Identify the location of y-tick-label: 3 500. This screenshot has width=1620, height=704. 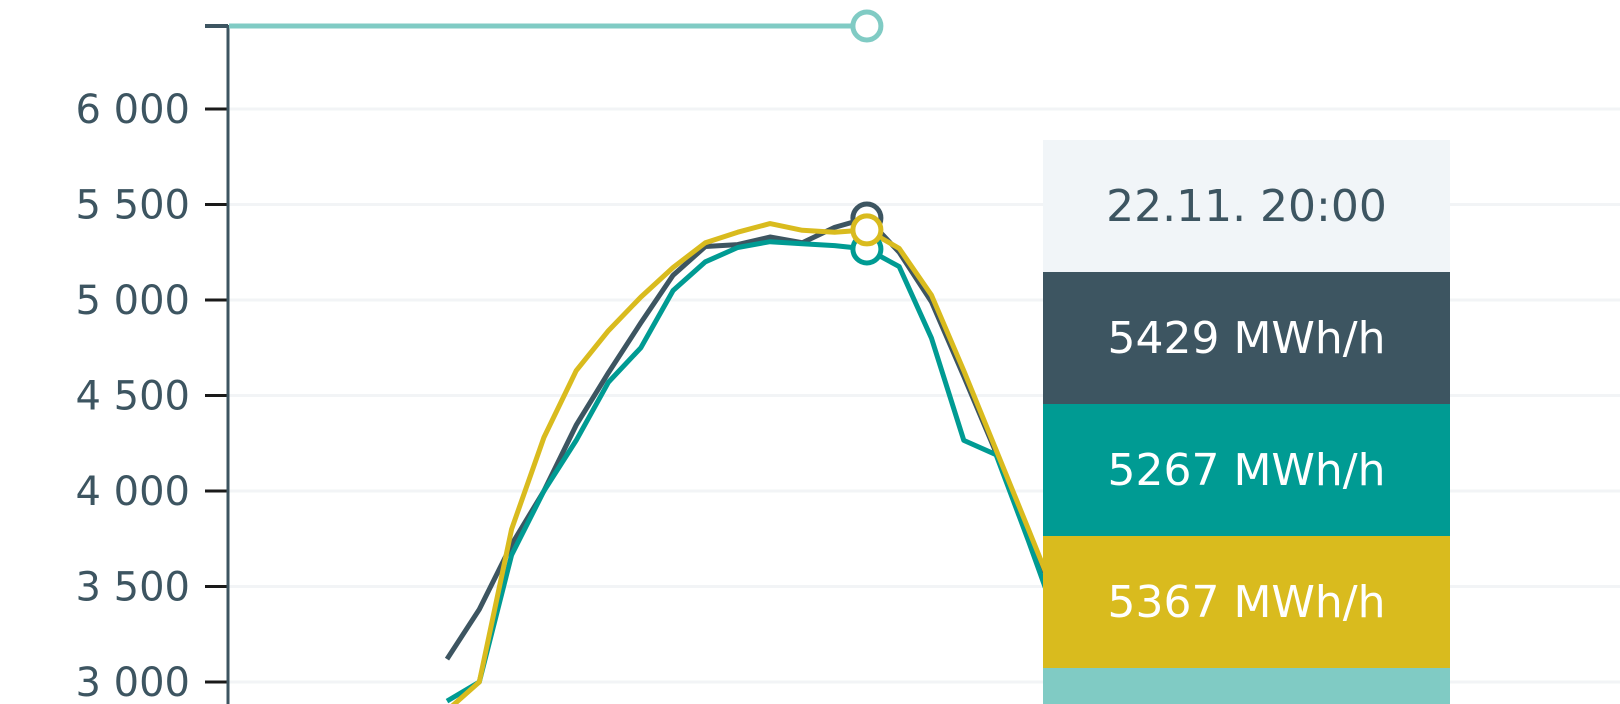
(132, 588).